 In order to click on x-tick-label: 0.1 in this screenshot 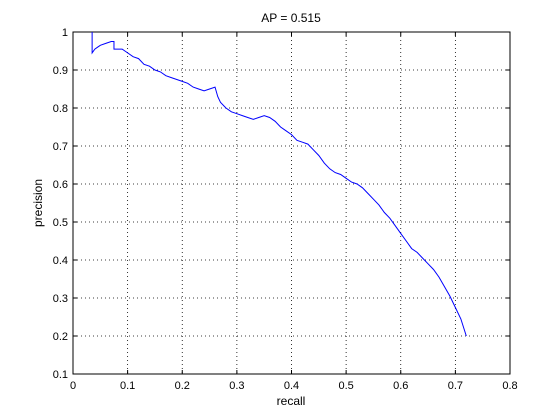, I will do `click(127, 386)`.